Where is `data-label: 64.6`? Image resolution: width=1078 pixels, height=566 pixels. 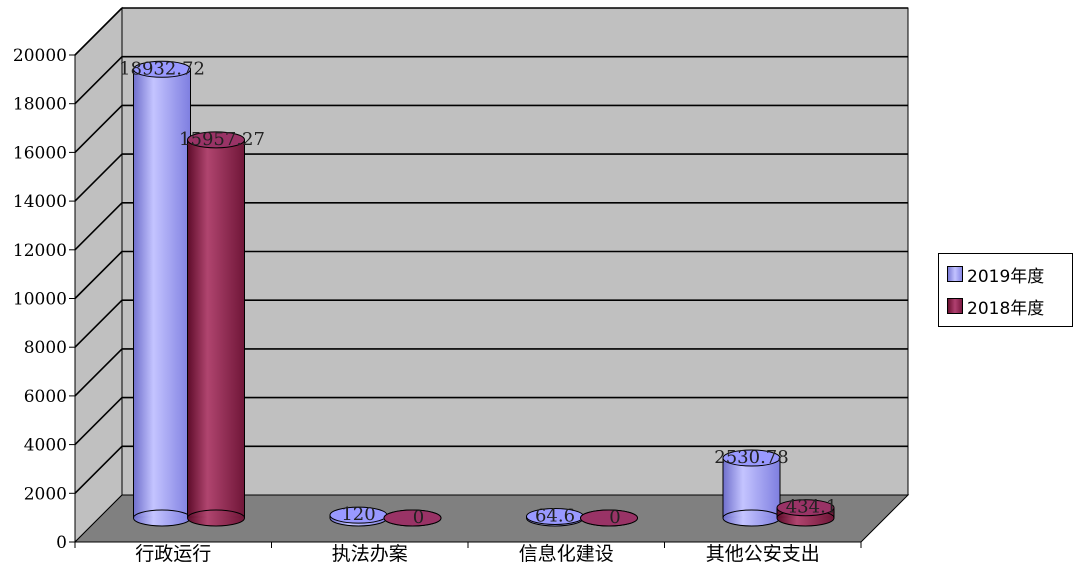
data-label: 64.6 is located at coordinates (555, 515).